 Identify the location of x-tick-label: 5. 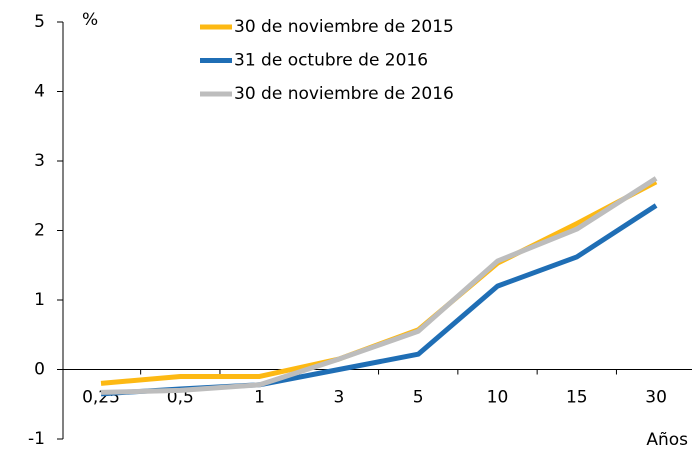
(418, 398).